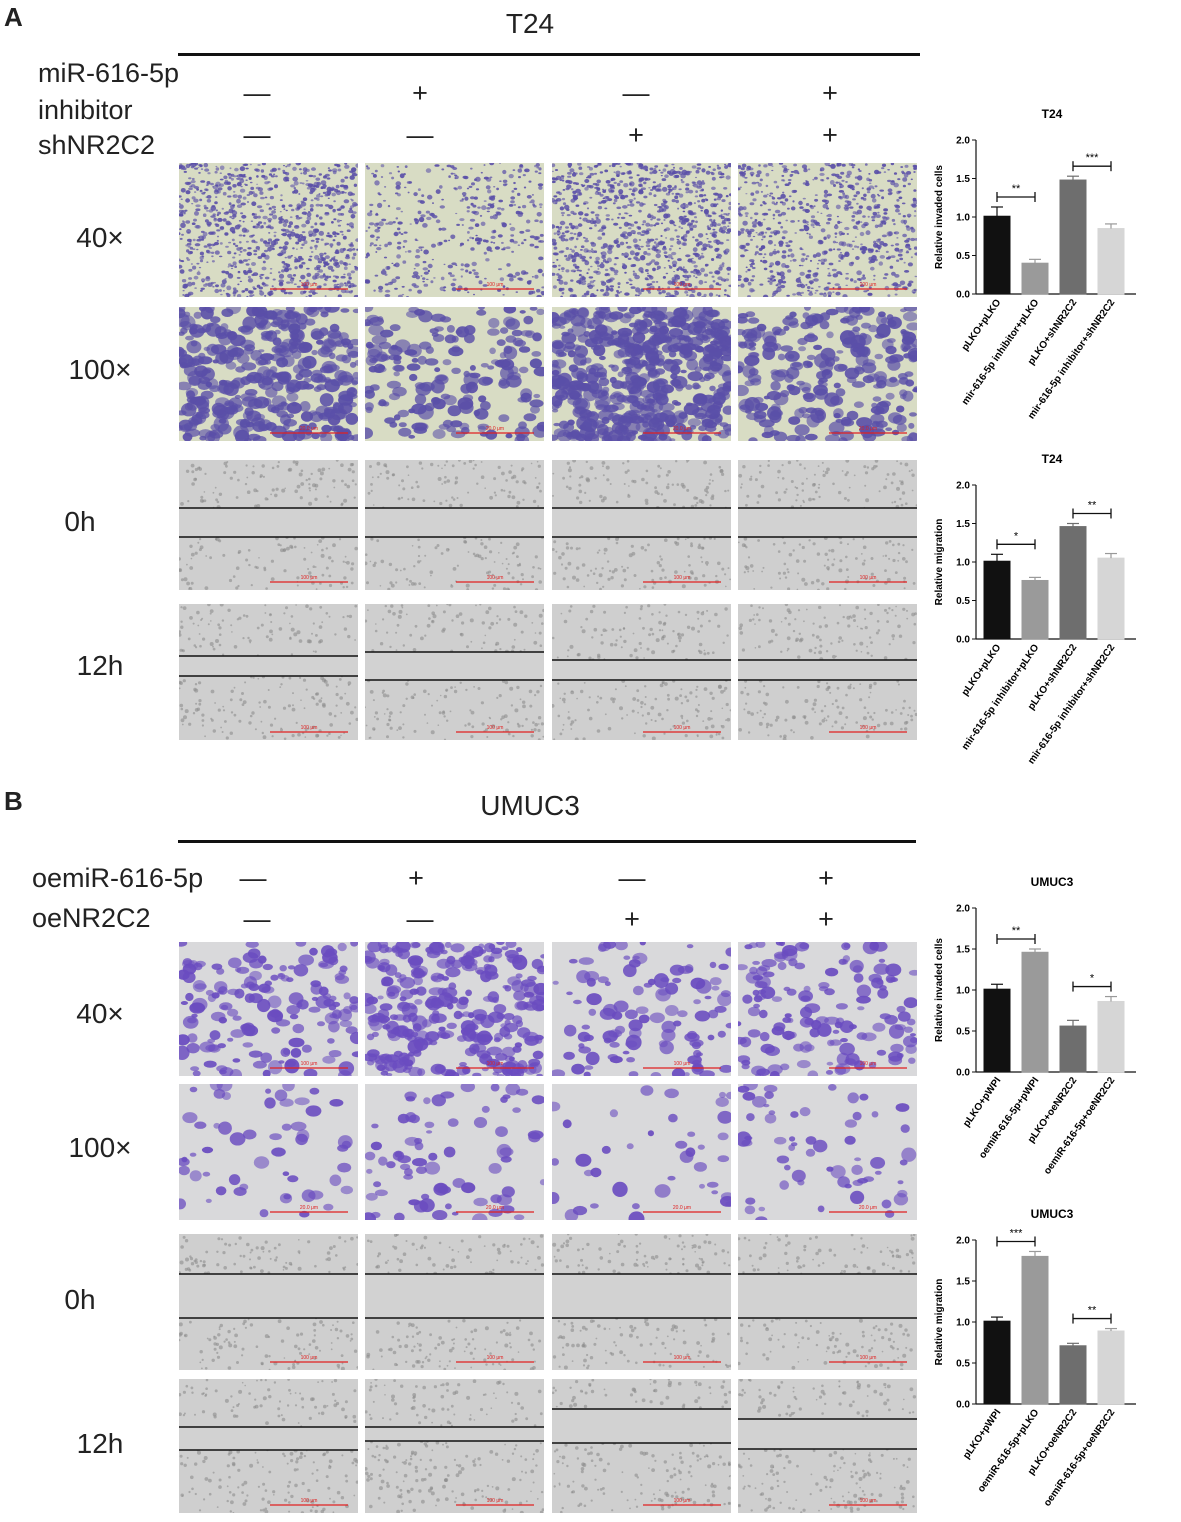 This screenshot has width=1181, height=1522. I want to click on panel-b-treatment-label: oeNR2C2, so click(91, 918).